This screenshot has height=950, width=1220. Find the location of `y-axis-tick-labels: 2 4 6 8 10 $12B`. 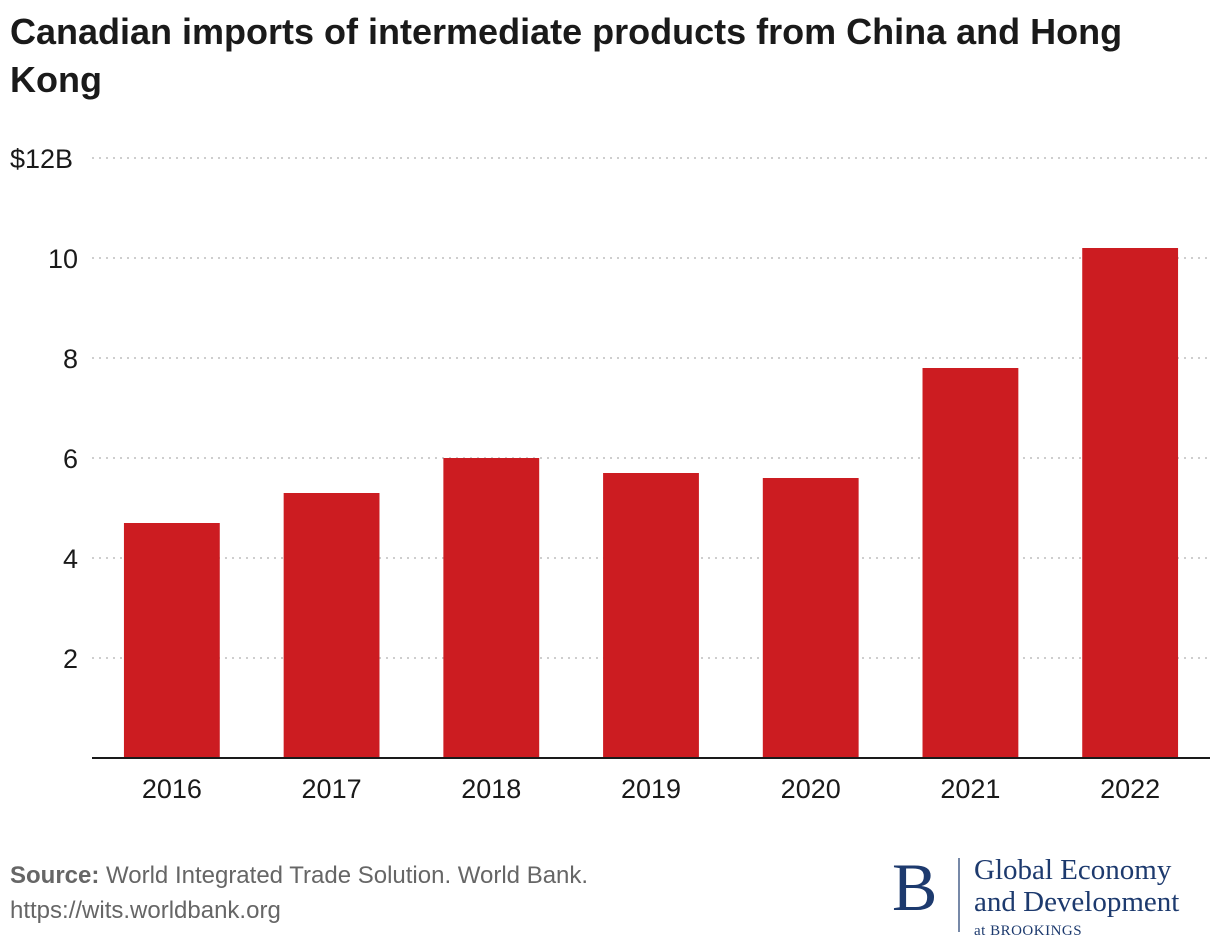

y-axis-tick-labels: 2 4 6 8 10 $12B is located at coordinates (44, 409).